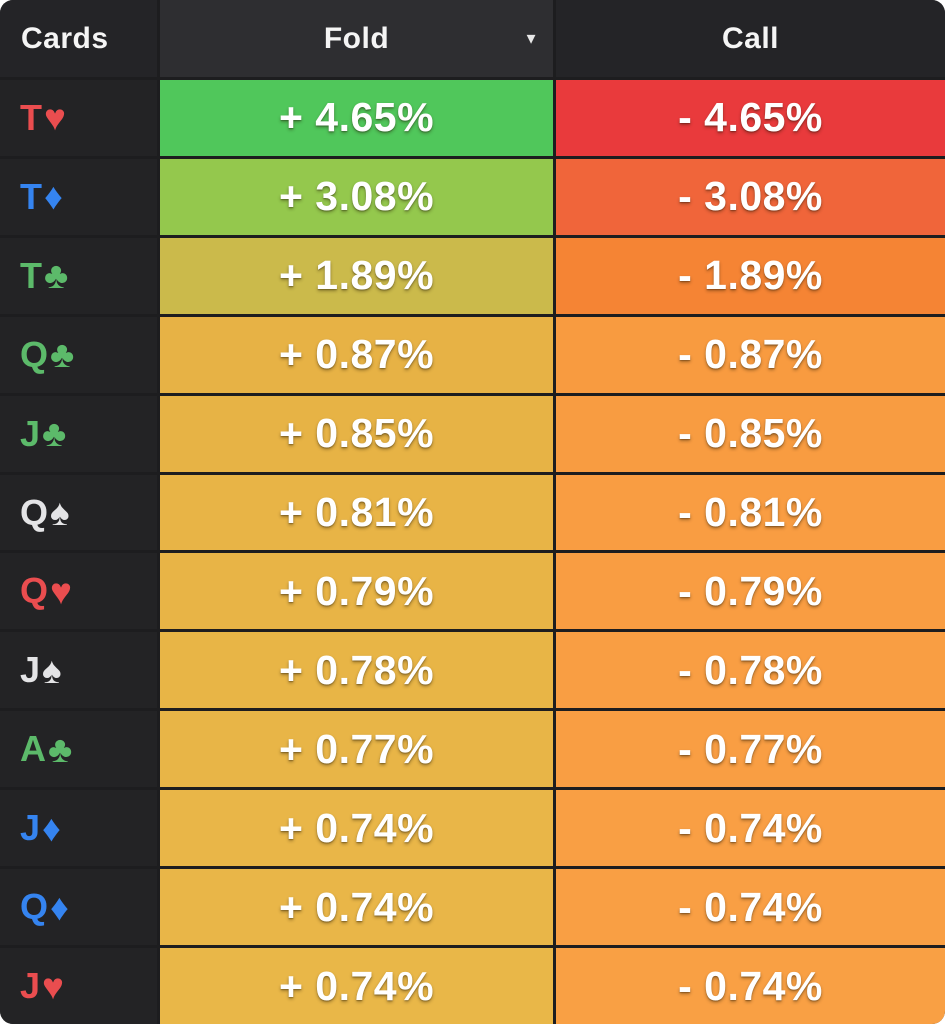 The width and height of the screenshot is (945, 1024). What do you see at coordinates (750, 591) in the screenshot?
I see `call-value-cell: - 0.79%` at bounding box center [750, 591].